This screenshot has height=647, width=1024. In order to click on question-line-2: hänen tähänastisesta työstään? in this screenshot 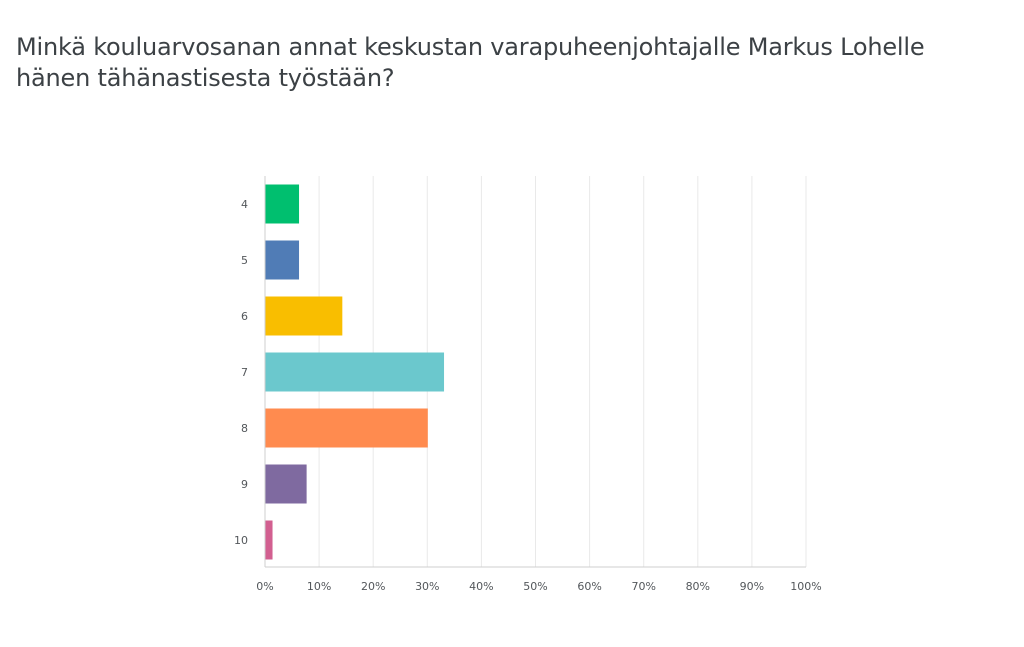, I will do `click(205, 78)`.